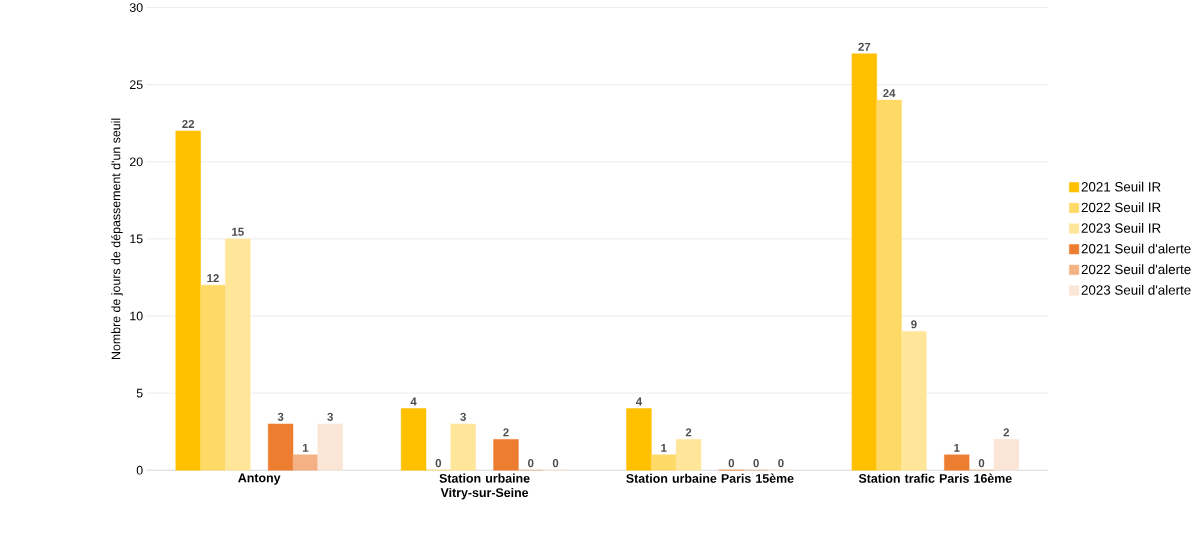 Image resolution: width=1196 pixels, height=554 pixels. Describe the element at coordinates (259, 479) in the screenshot. I see `x-tick-label: Antony` at that location.